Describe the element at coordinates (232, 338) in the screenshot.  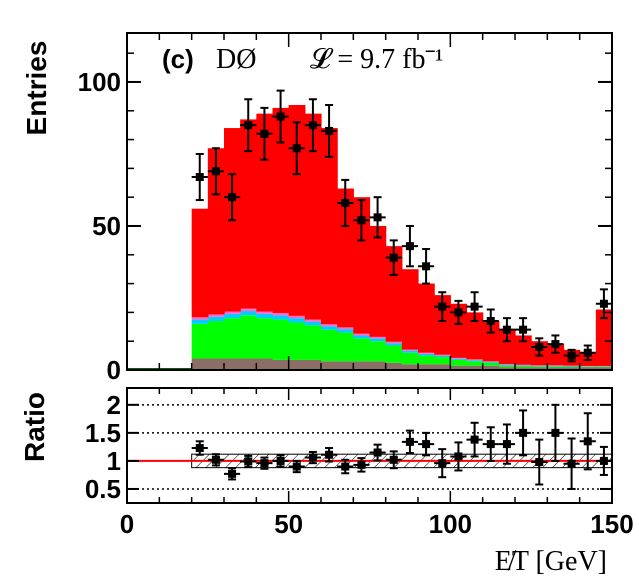
I see `stack-bar-s1-b2` at that location.